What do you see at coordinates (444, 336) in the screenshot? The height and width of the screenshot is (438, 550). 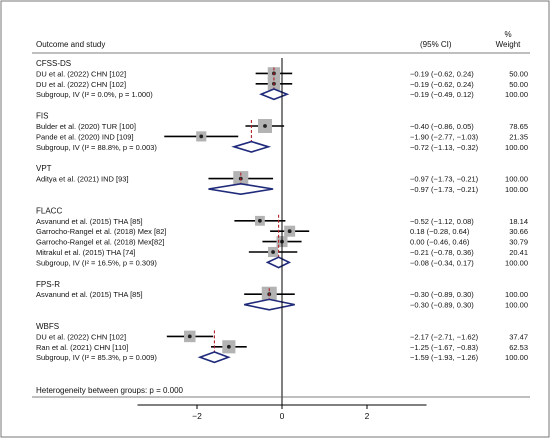 I see `study-ci-text: −2.17 (−2.71, −1.62)` at bounding box center [444, 336].